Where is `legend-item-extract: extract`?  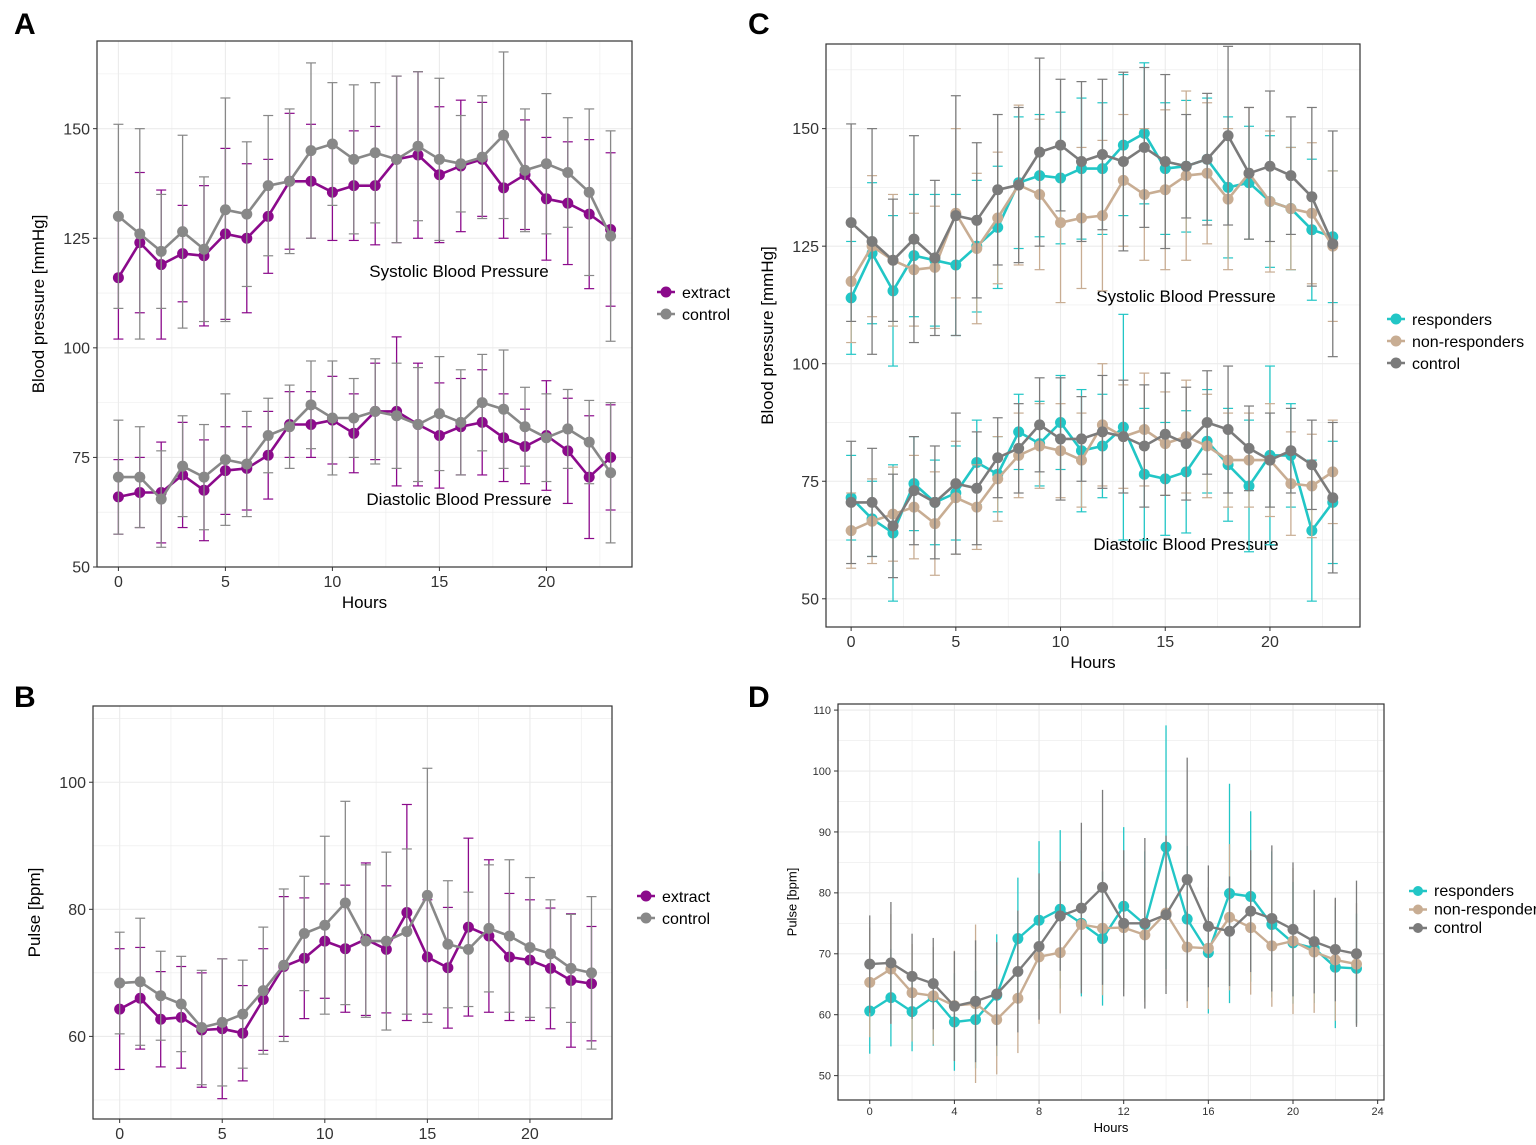 legend-item-extract: extract is located at coordinates (694, 293).